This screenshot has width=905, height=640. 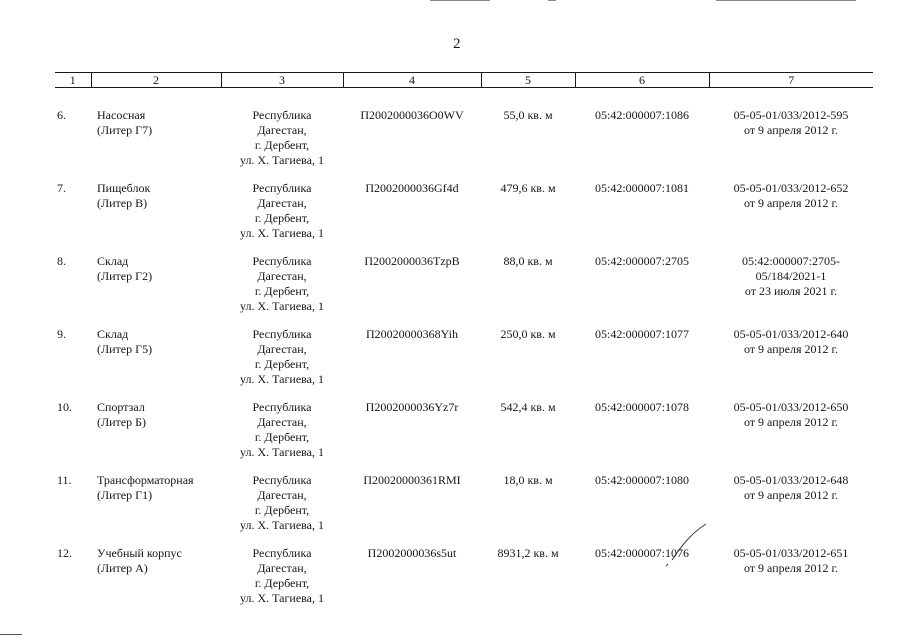 What do you see at coordinates (281, 80) in the screenshot?
I see `column-number-3: 3` at bounding box center [281, 80].